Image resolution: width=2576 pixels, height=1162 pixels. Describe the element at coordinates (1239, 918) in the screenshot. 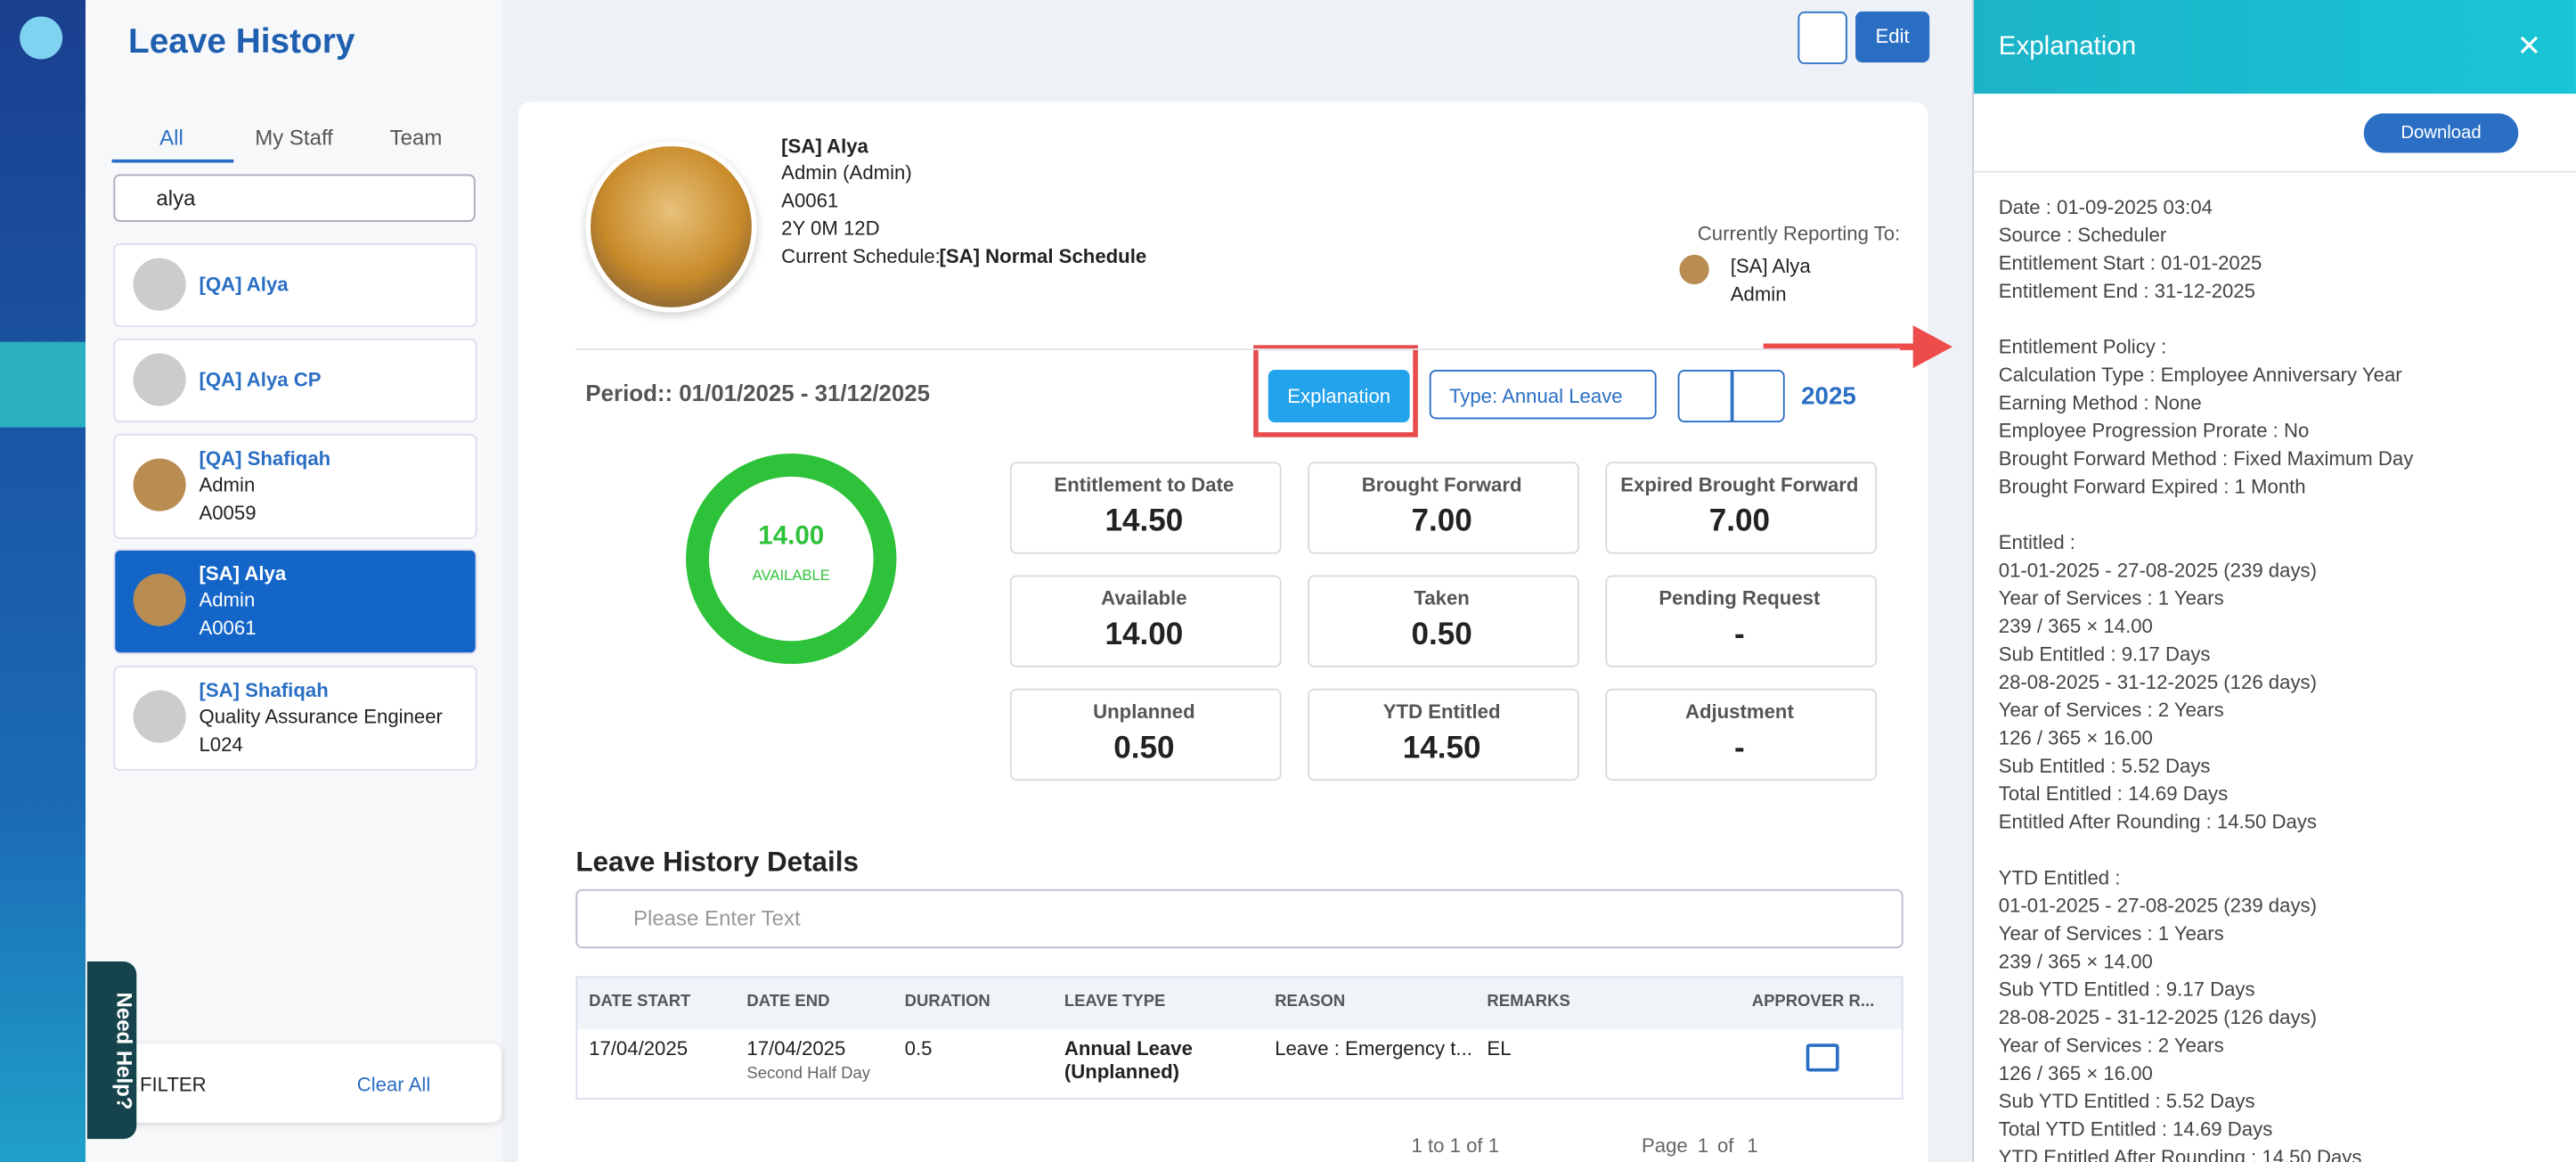

I see `details-search` at that location.